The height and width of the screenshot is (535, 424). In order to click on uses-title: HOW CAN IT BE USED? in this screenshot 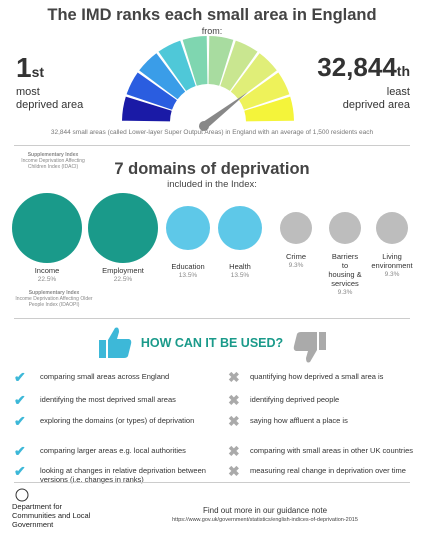, I will do `click(212, 343)`.